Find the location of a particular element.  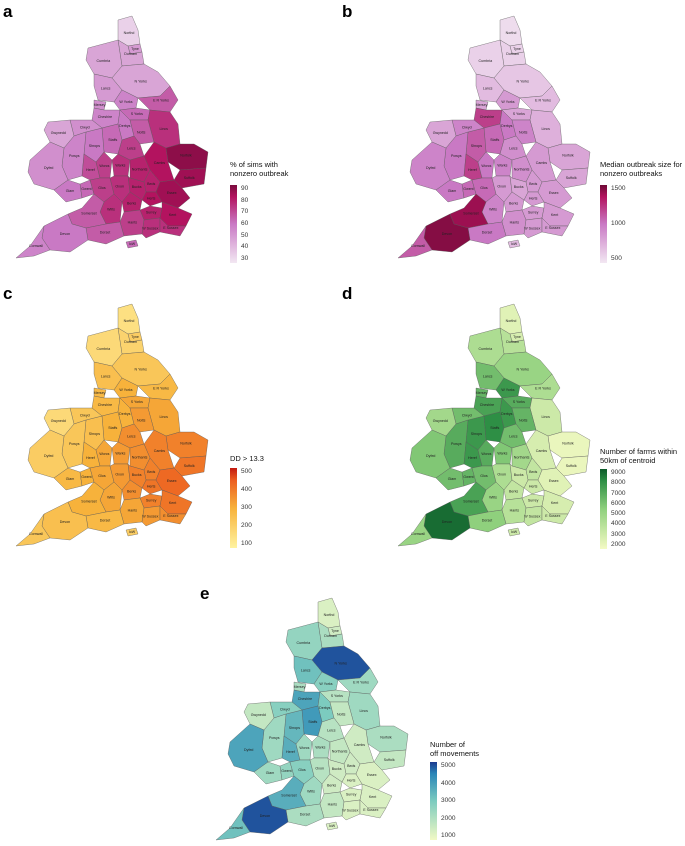

legend-colorbar is located at coordinates (233, 508).